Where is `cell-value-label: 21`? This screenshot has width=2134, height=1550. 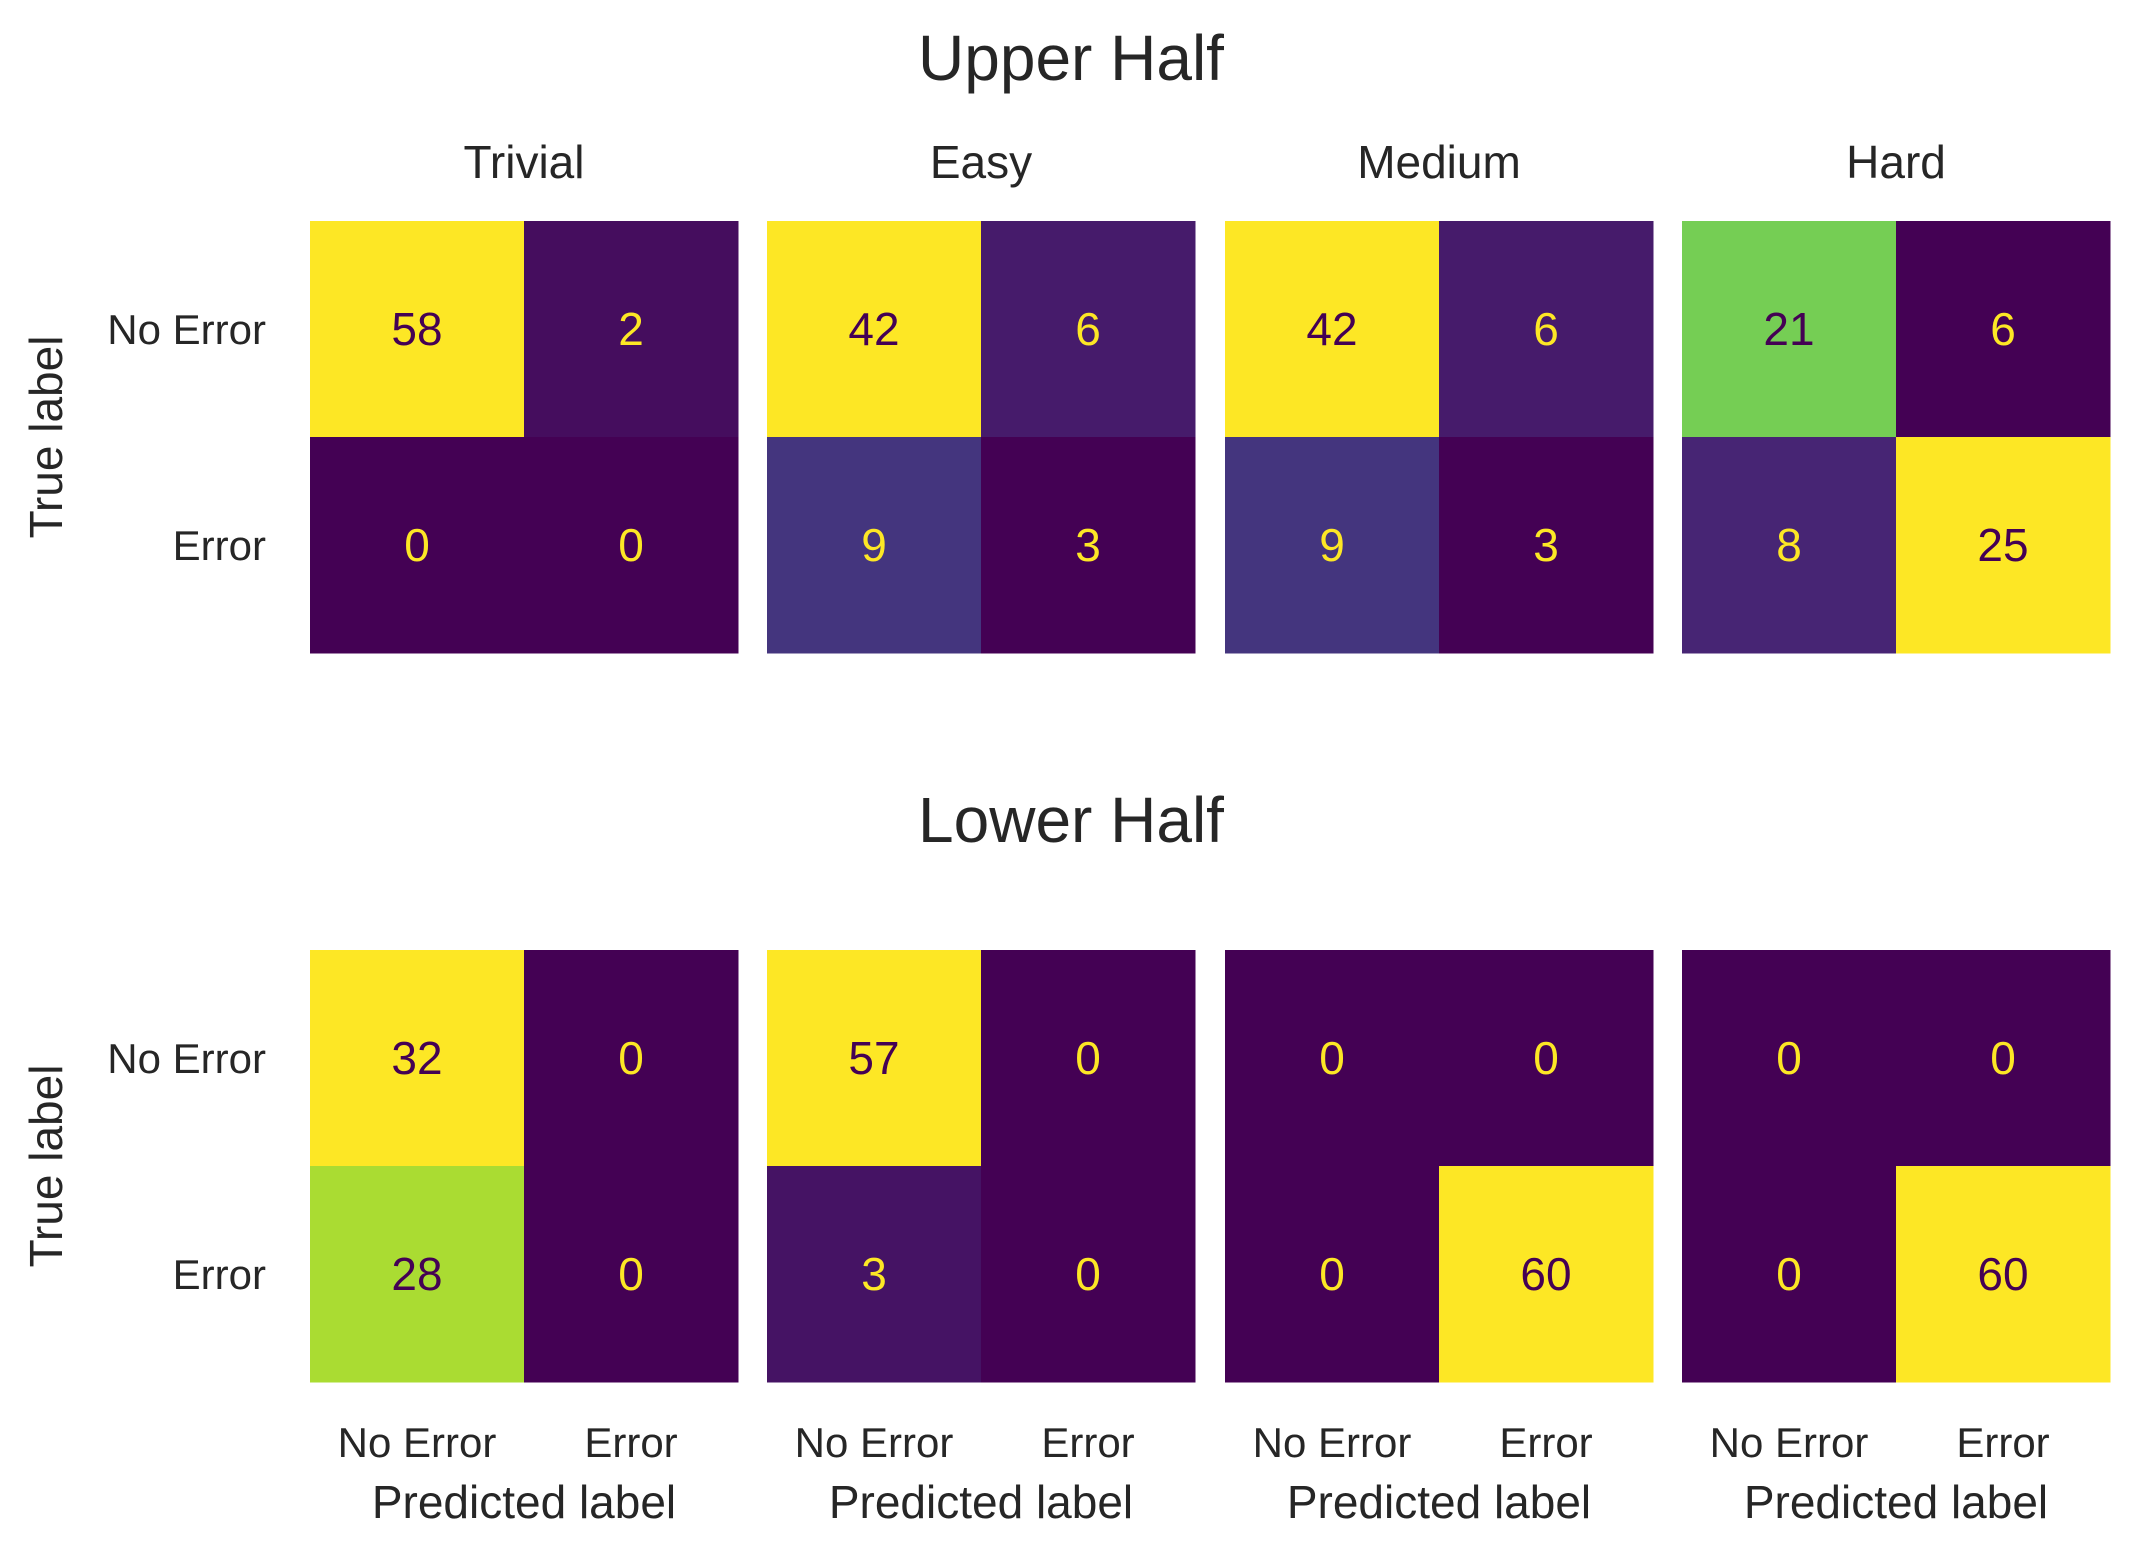 cell-value-label: 21 is located at coordinates (1788, 329).